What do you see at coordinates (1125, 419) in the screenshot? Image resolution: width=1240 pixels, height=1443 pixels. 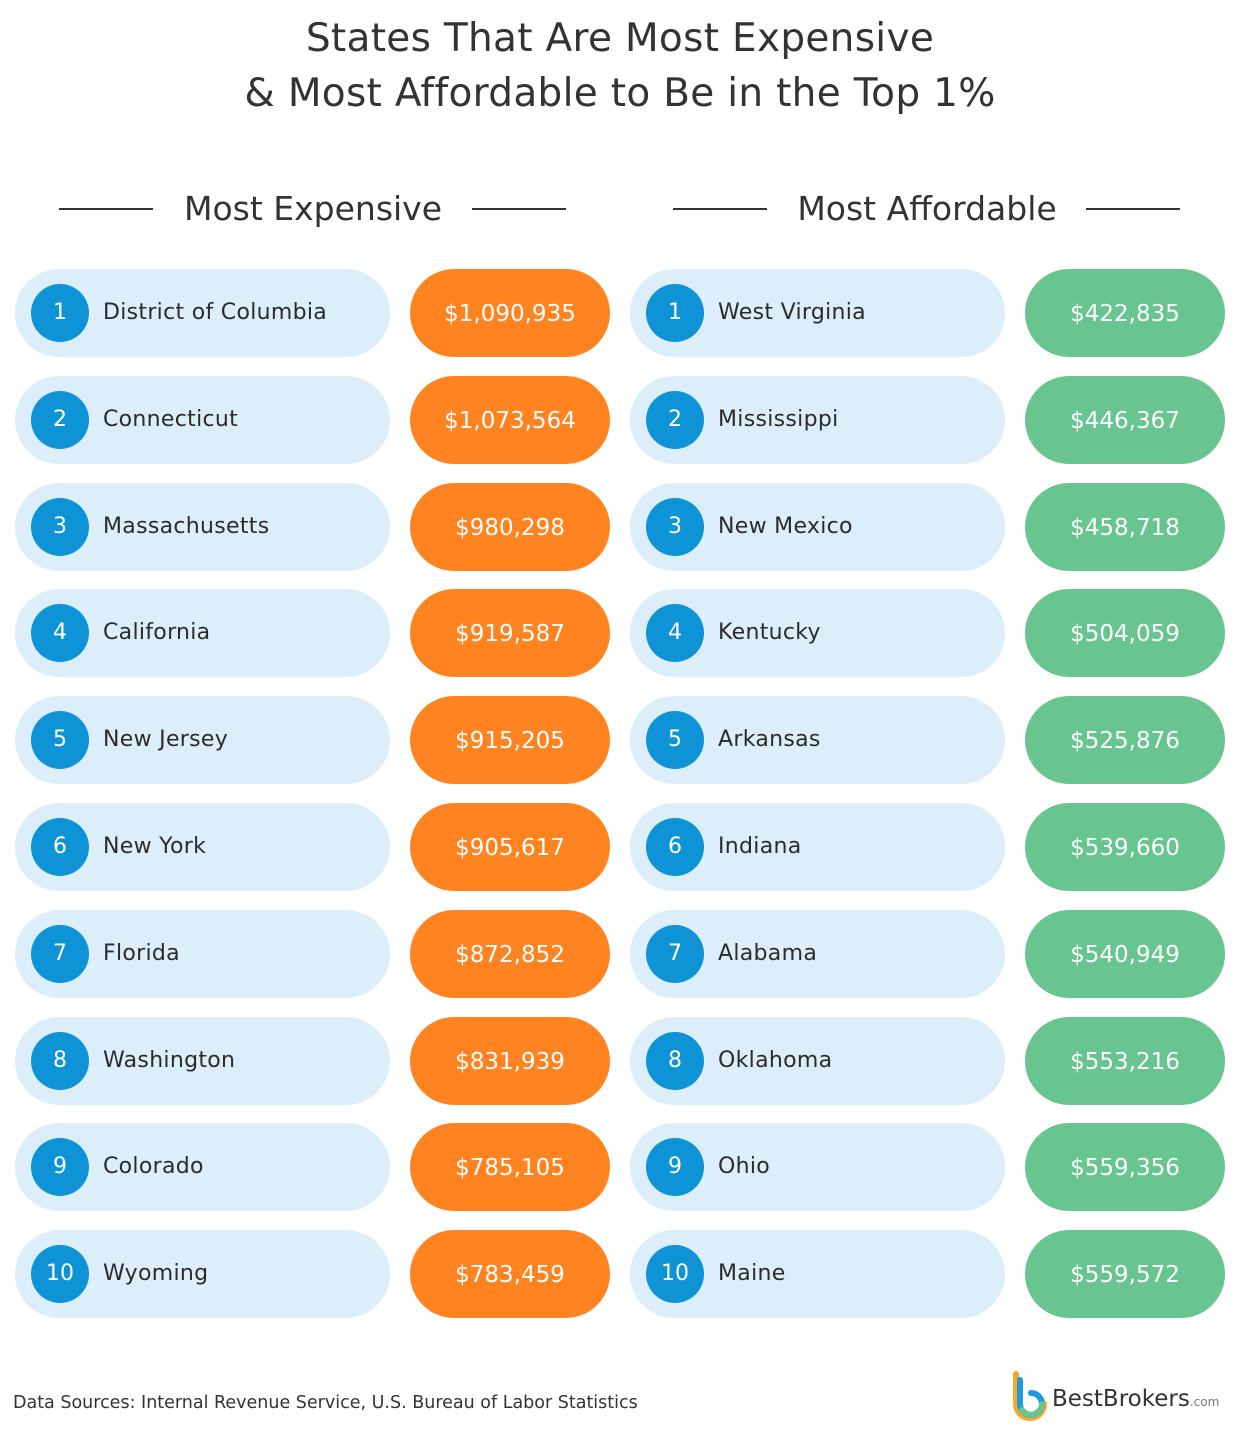 I see `income-threshold-value: $446,367` at bounding box center [1125, 419].